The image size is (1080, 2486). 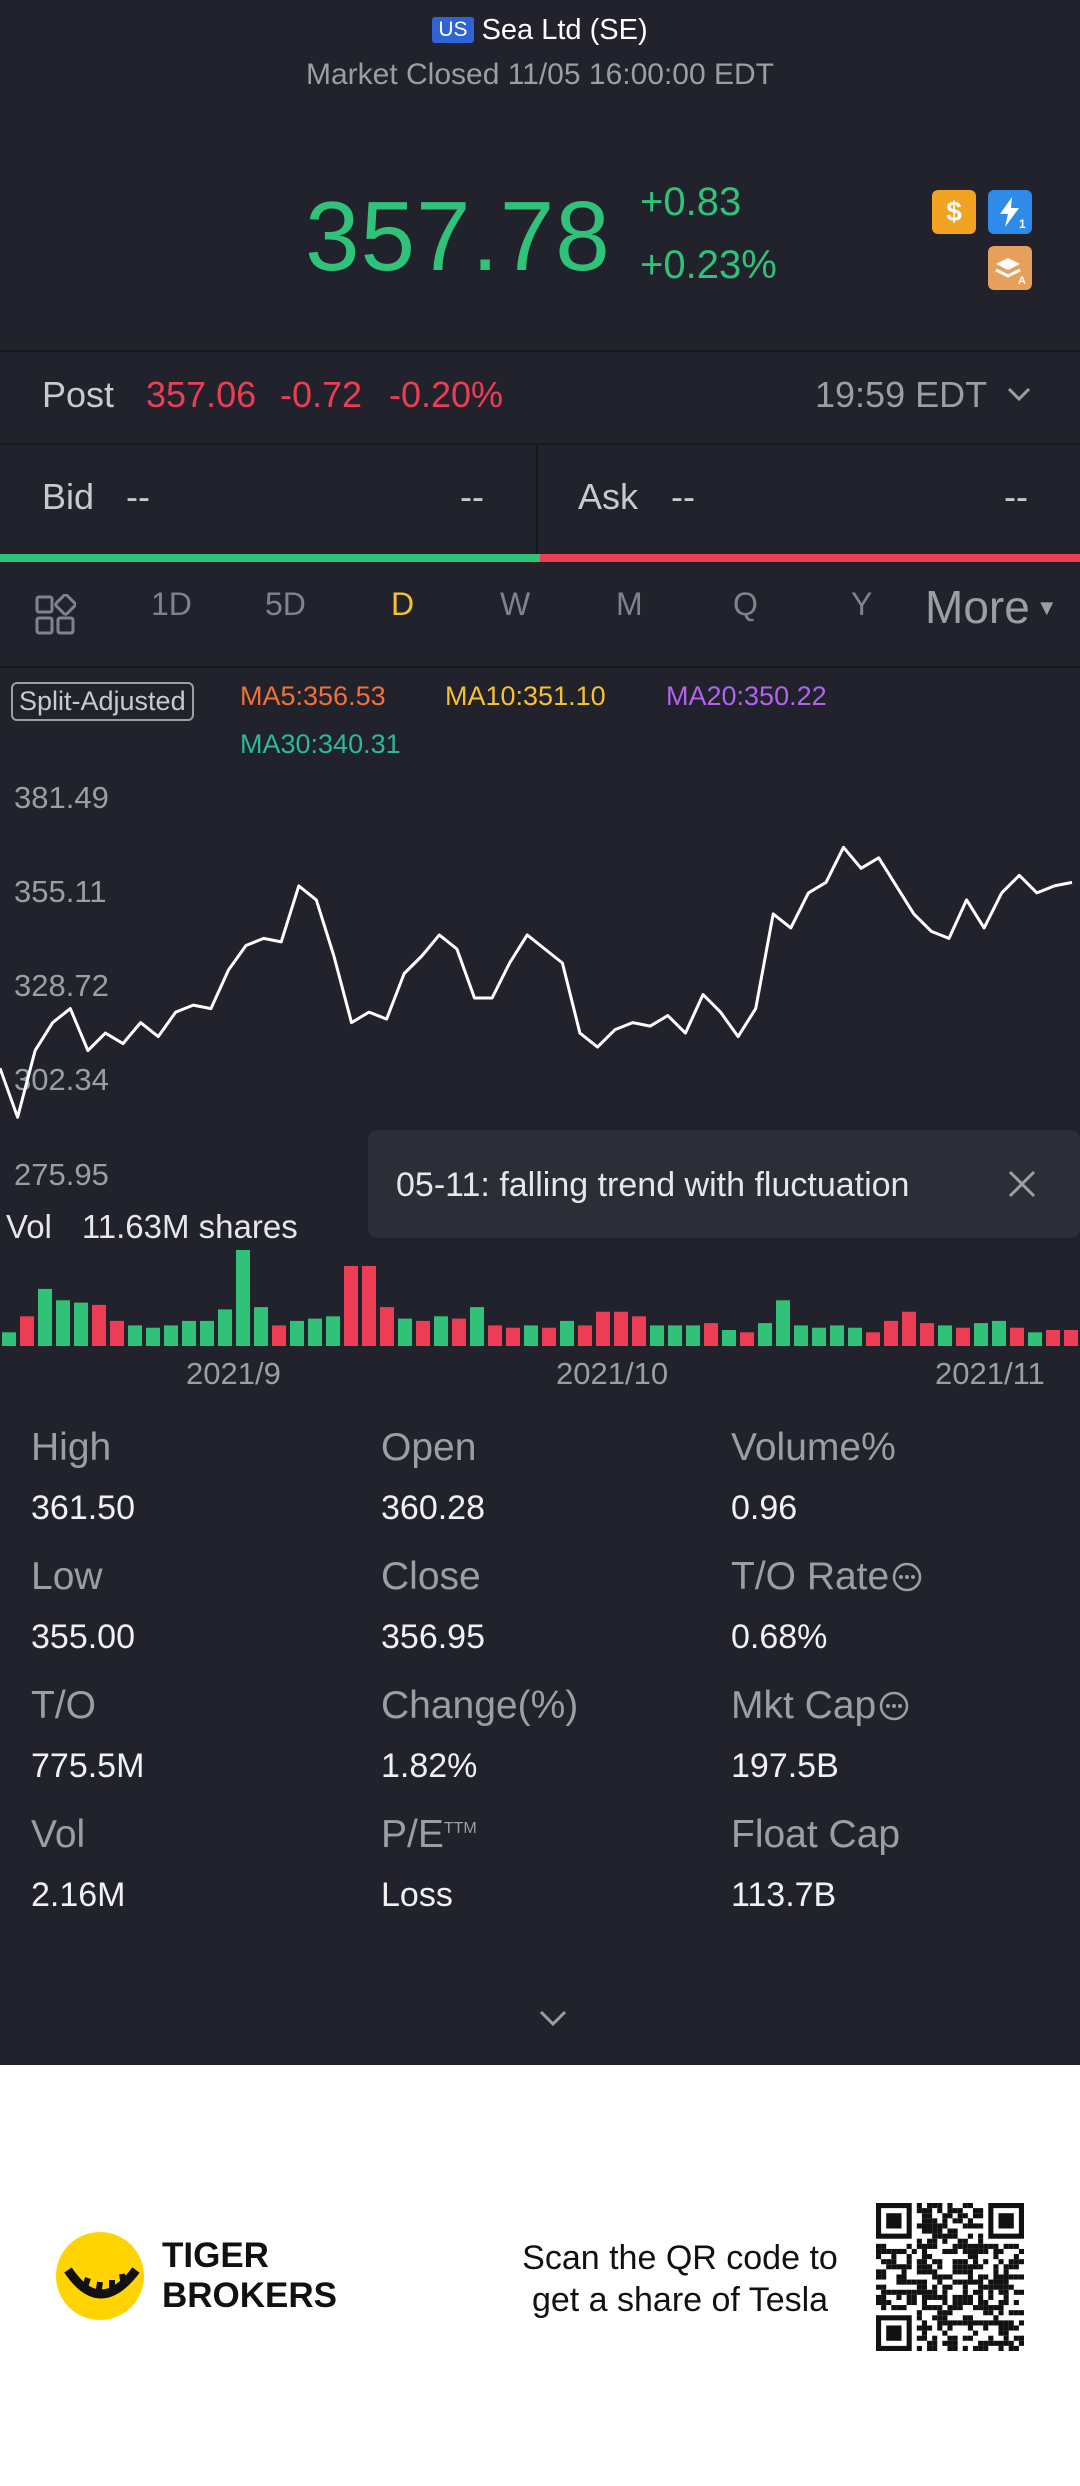 I want to click on close-icon, so click(x=1022, y=1186).